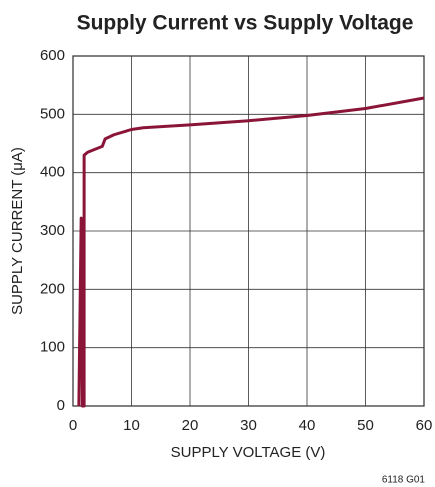 The height and width of the screenshot is (487, 435). What do you see at coordinates (52, 288) in the screenshot?
I see `y-tick-label: 200` at bounding box center [52, 288].